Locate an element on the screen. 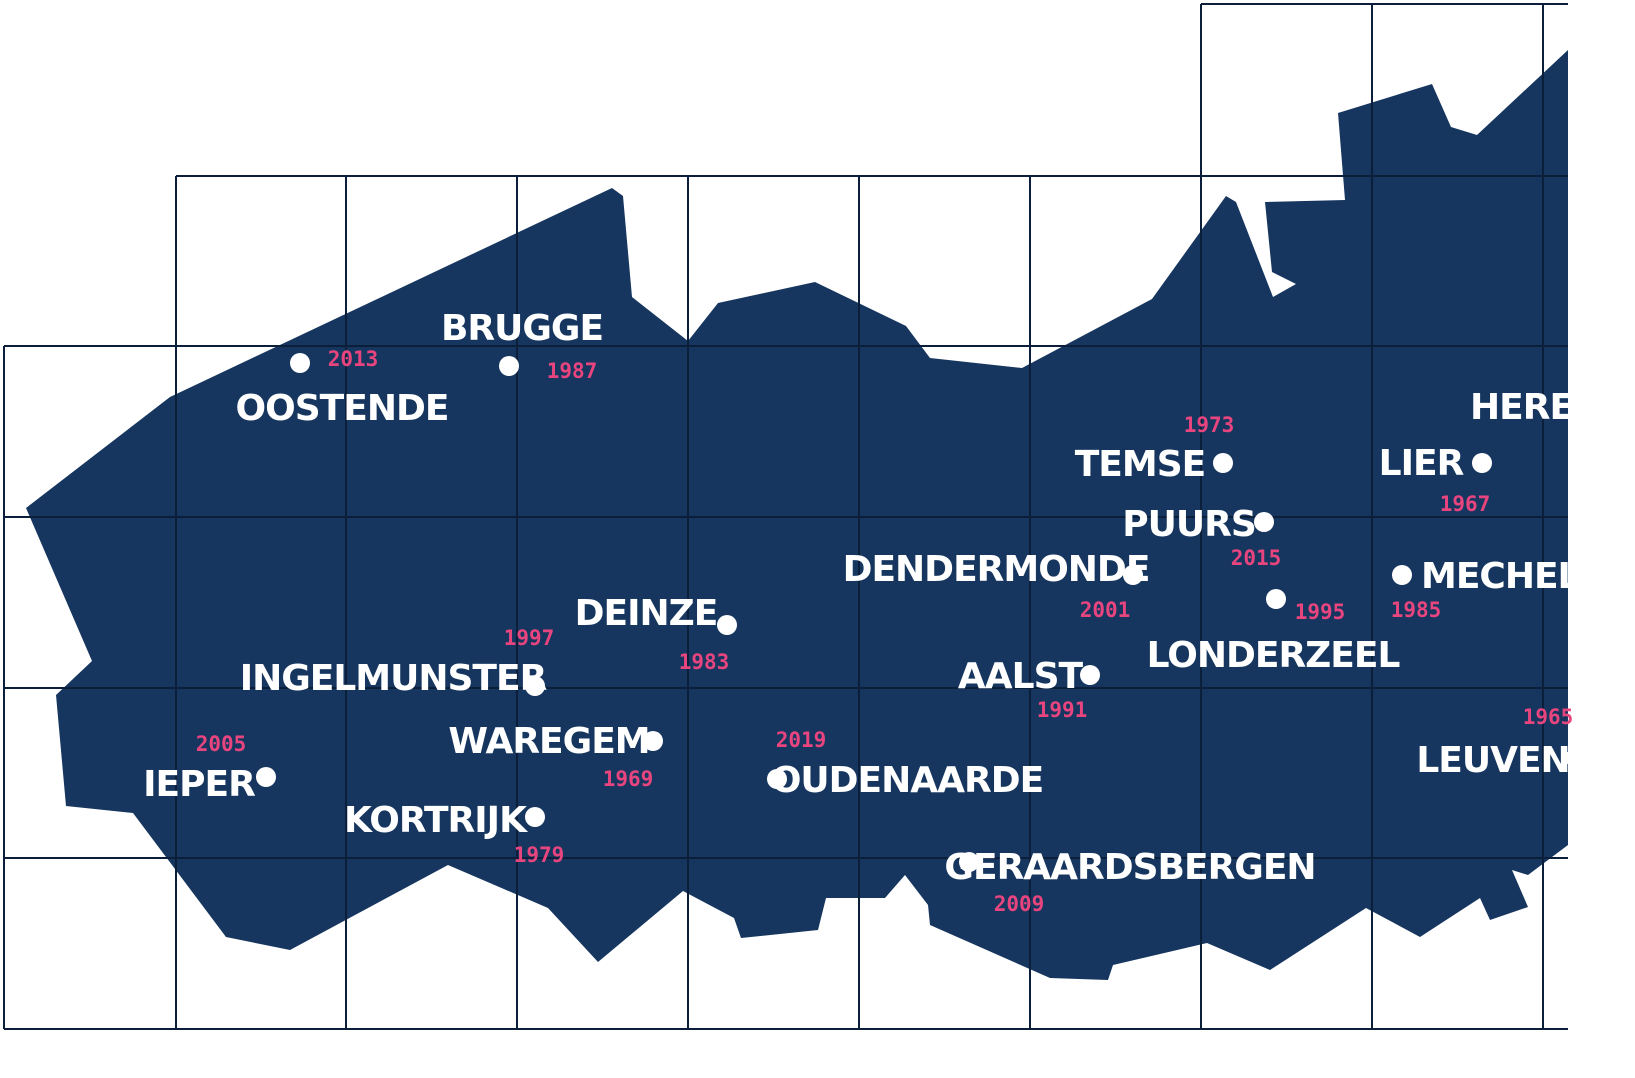 Image resolution: width=1635 pixels, height=1078 pixels. place-lier: LIER 1967 is located at coordinates (1435, 479).